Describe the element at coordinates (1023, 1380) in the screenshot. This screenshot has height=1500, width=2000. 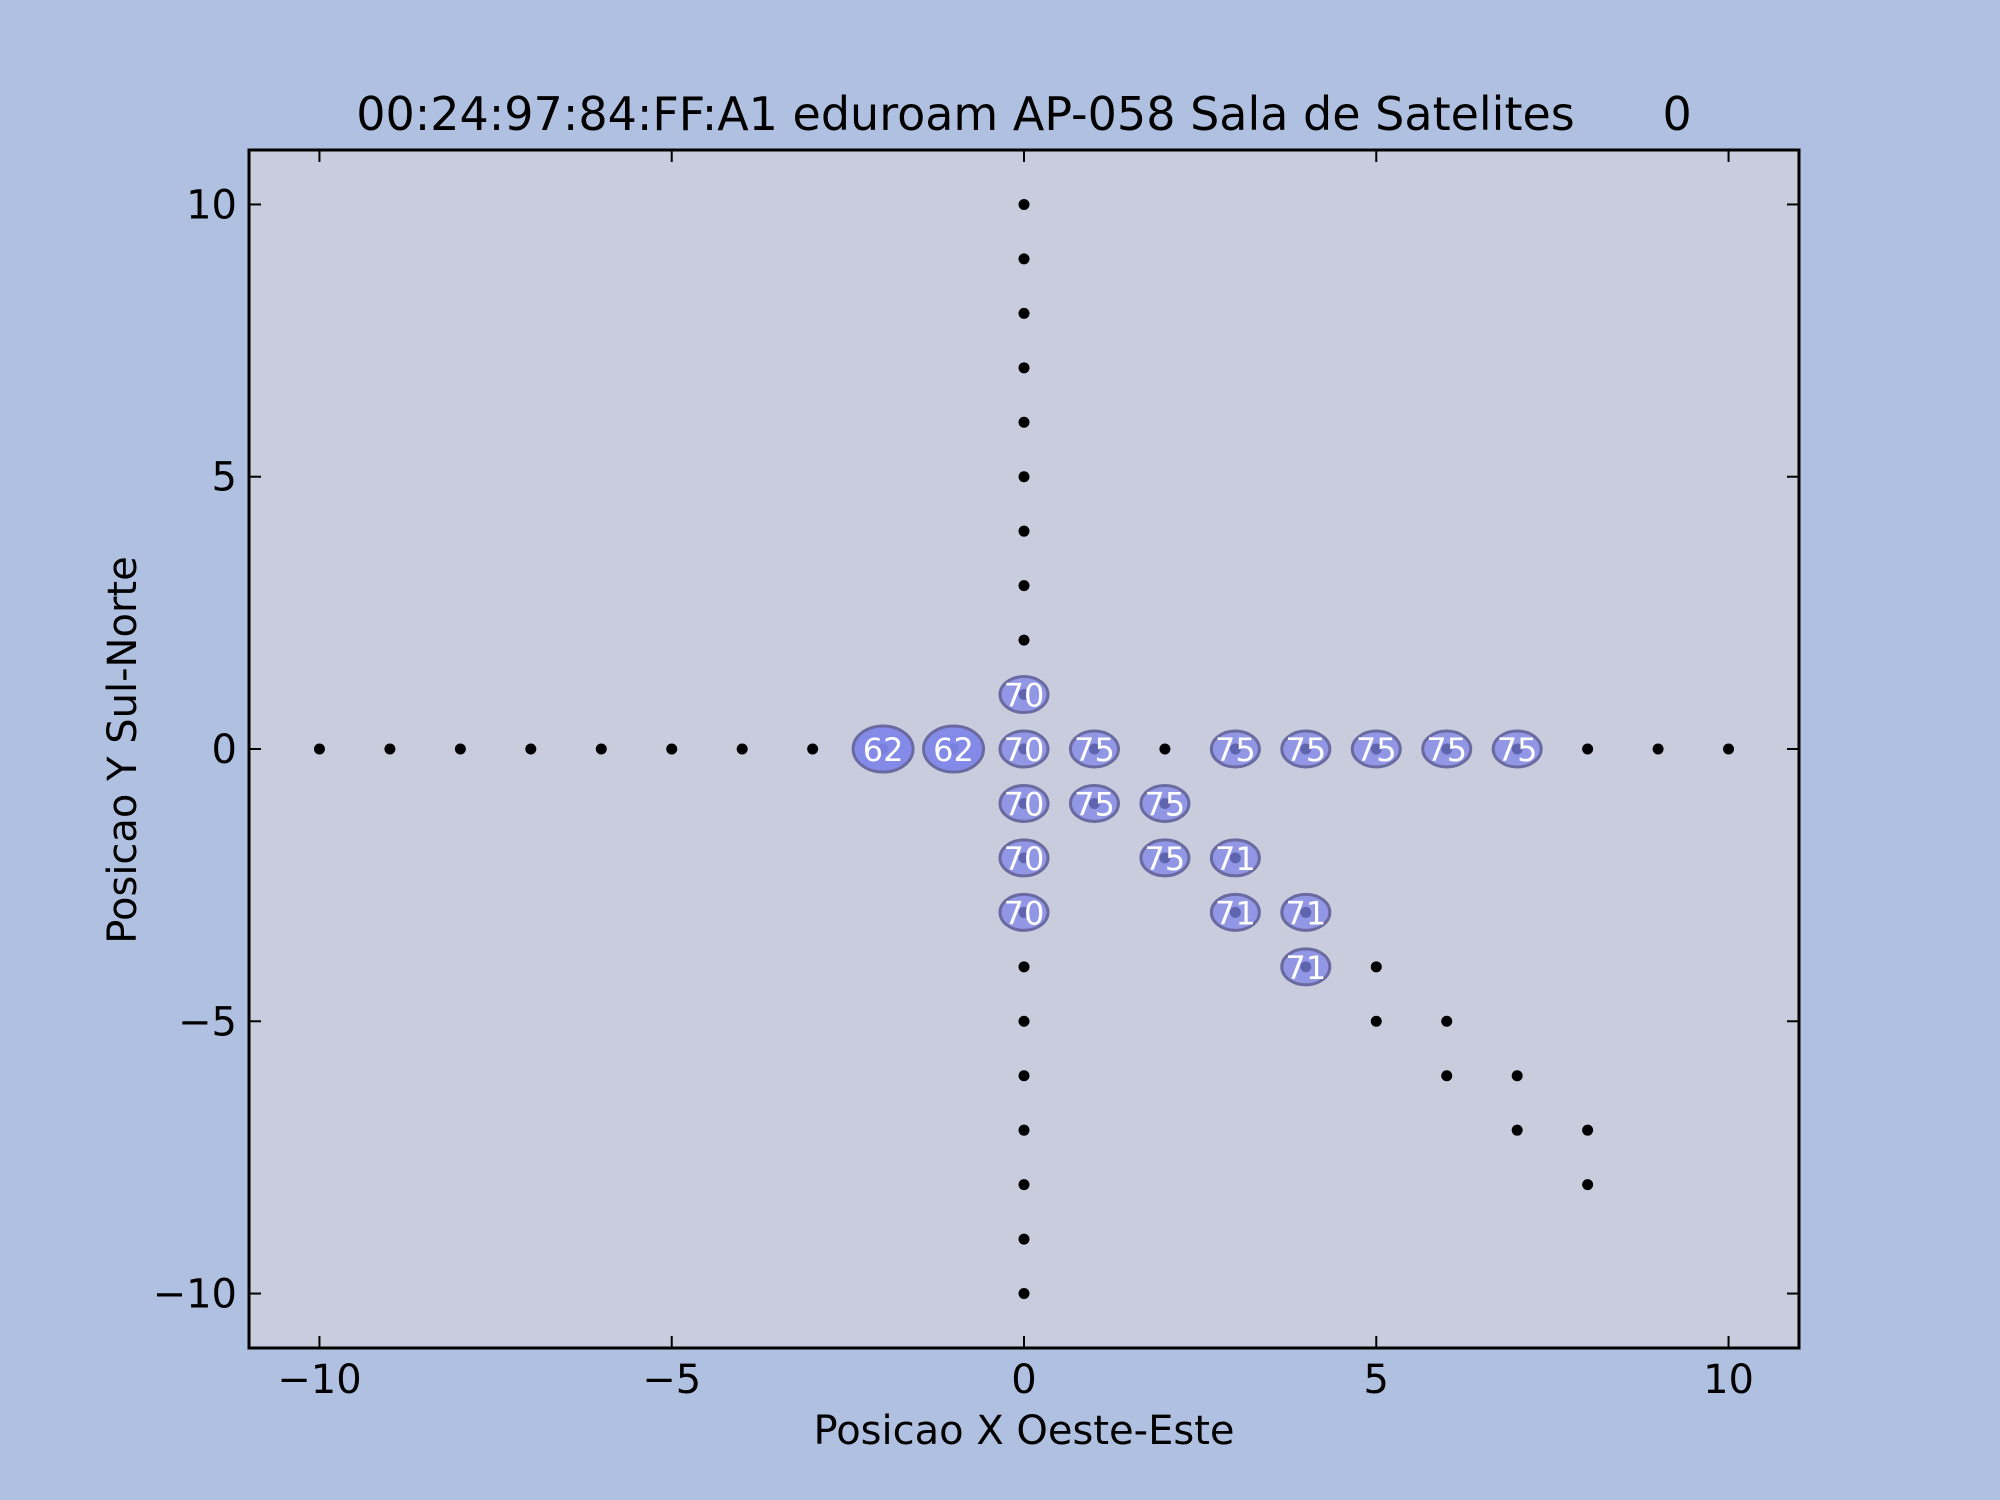
I see `x-tick-label: 0` at that location.